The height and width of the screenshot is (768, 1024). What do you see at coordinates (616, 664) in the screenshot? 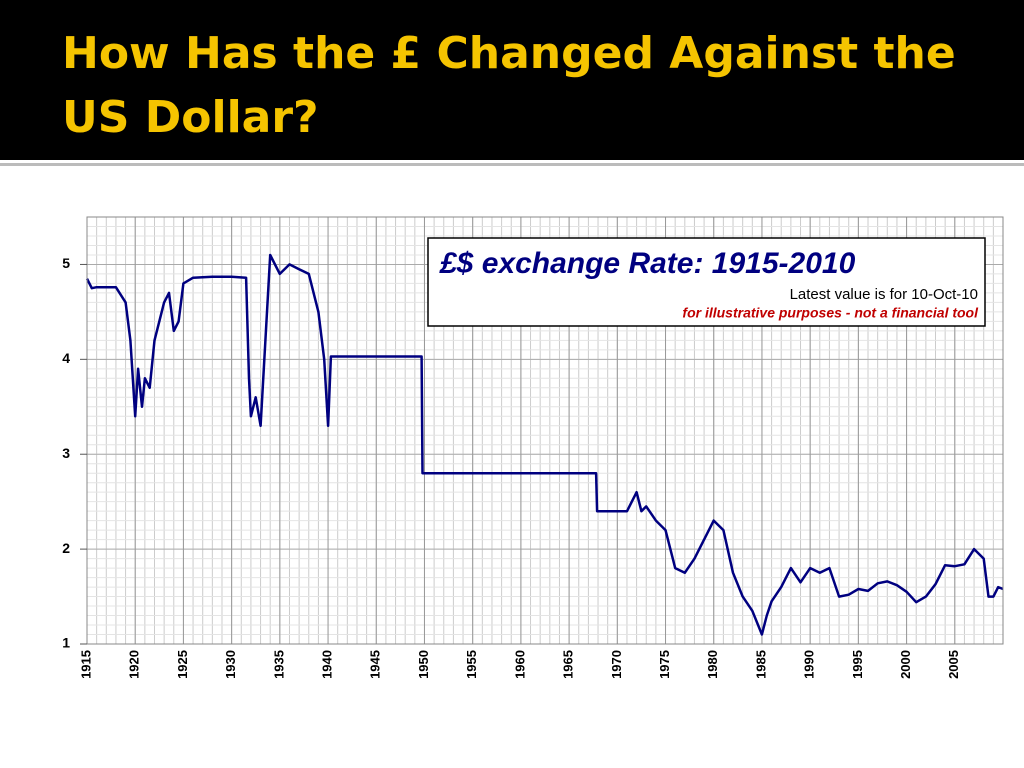
I see `x-tick-label: 1970` at bounding box center [616, 664].